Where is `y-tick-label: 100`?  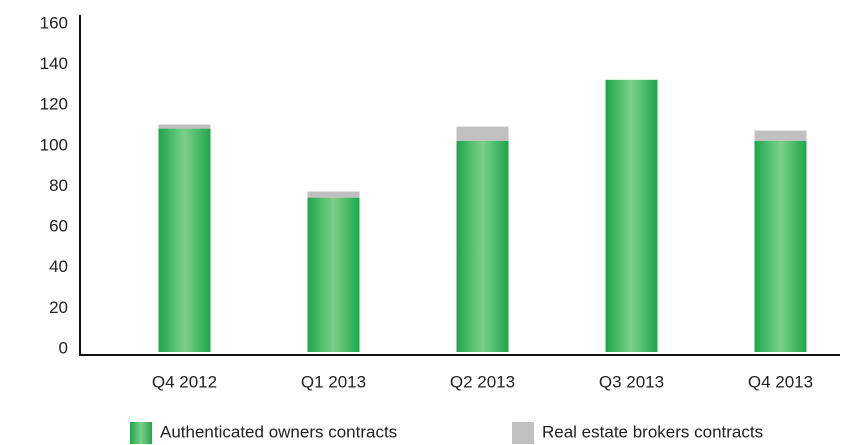
y-tick-label: 100 is located at coordinates (54, 144).